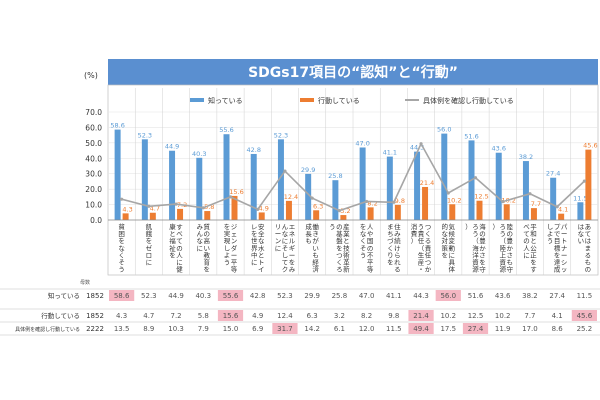 The image size is (600, 400). I want to click on bar-act-value: 5.8, so click(209, 207).